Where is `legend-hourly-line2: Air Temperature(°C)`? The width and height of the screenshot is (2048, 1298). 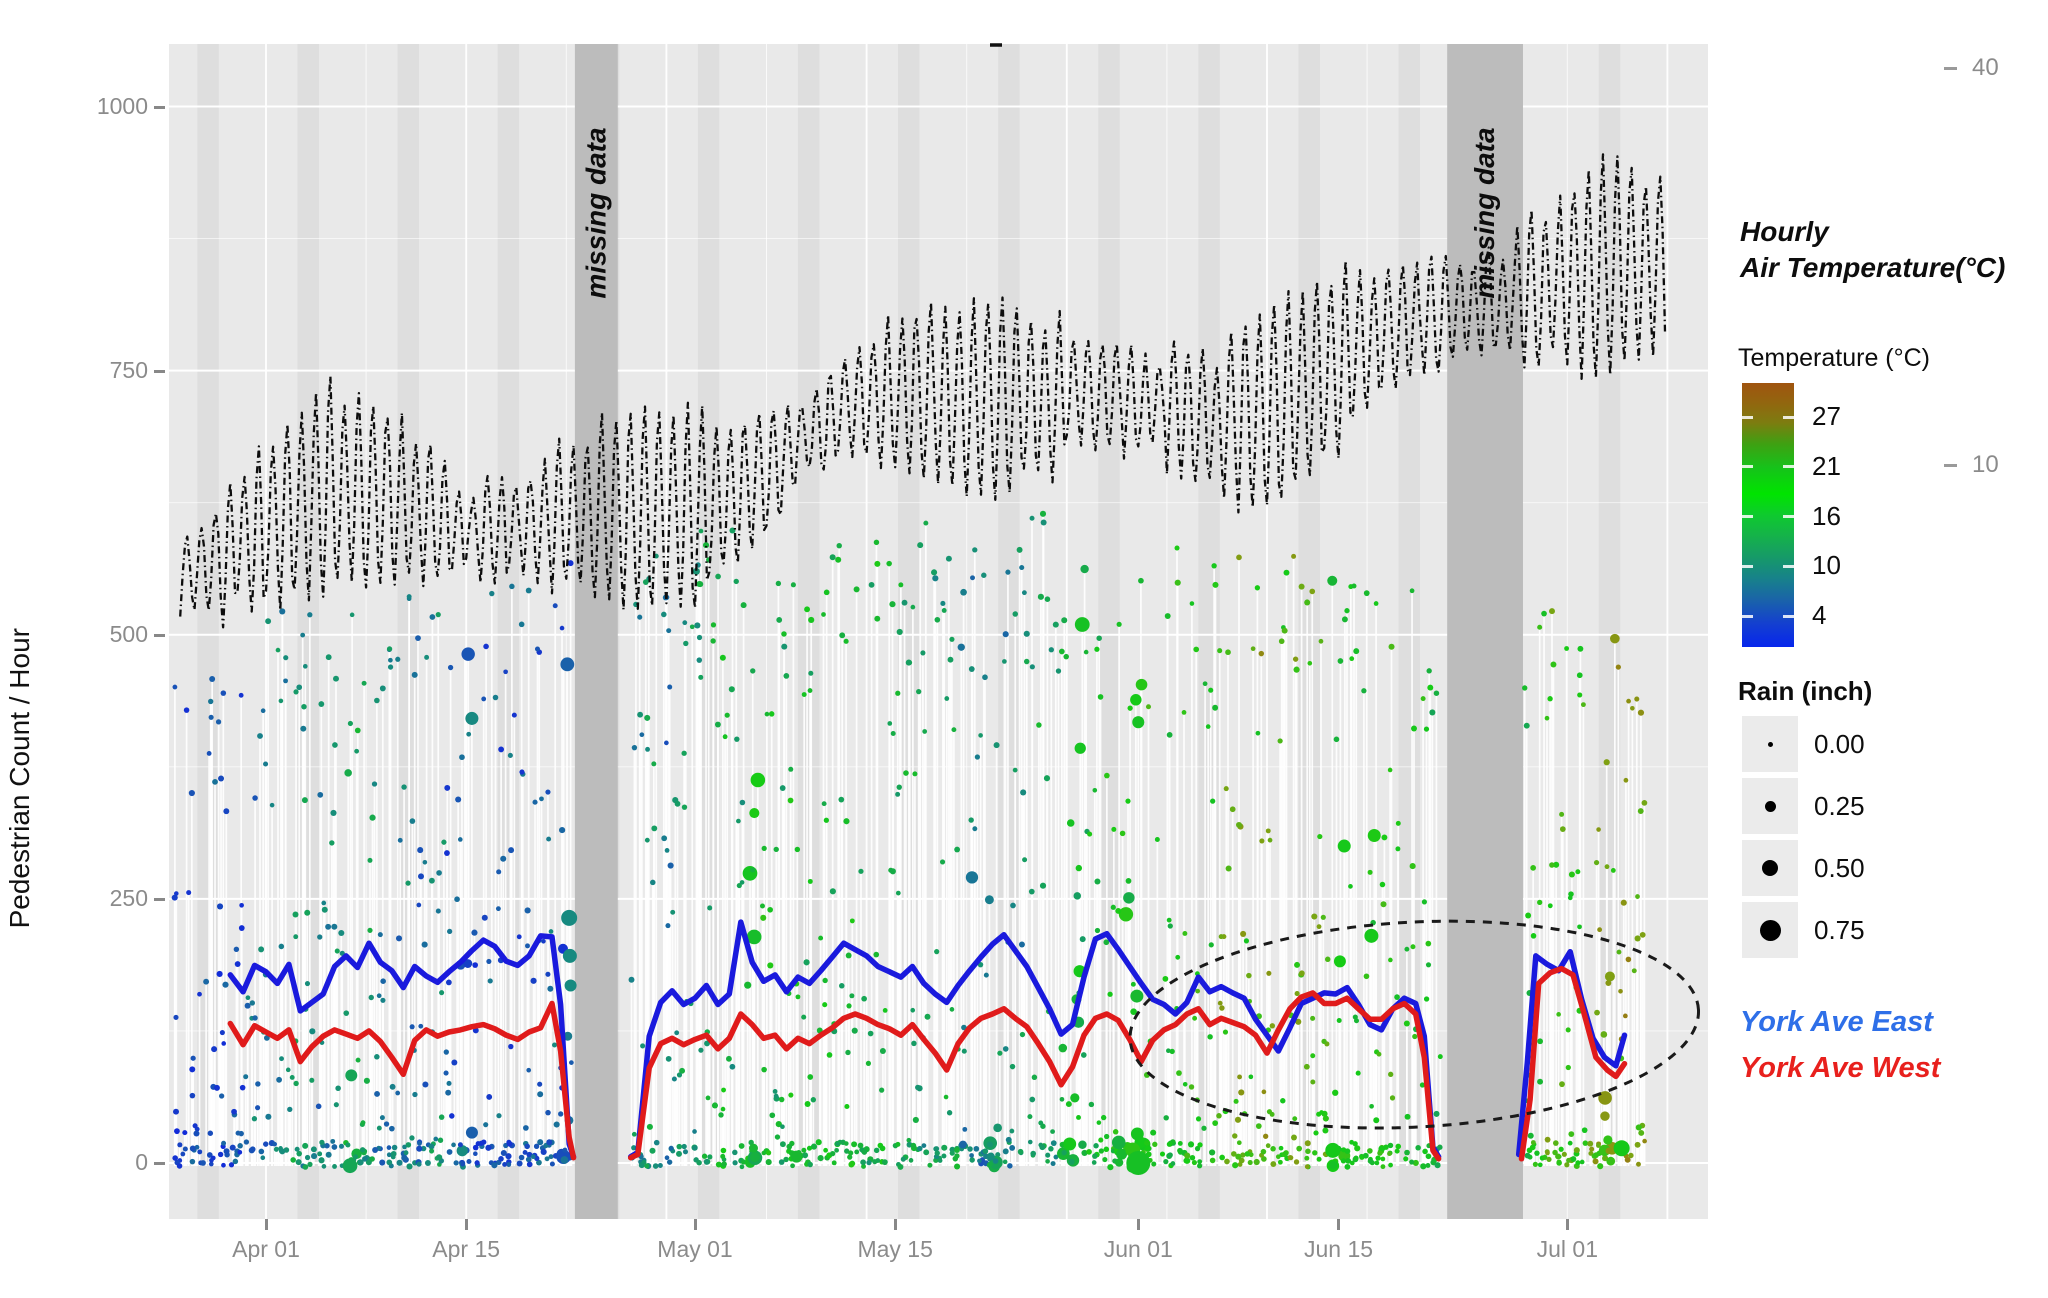
legend-hourly-line2: Air Temperature(°C) is located at coordinates (1873, 267).